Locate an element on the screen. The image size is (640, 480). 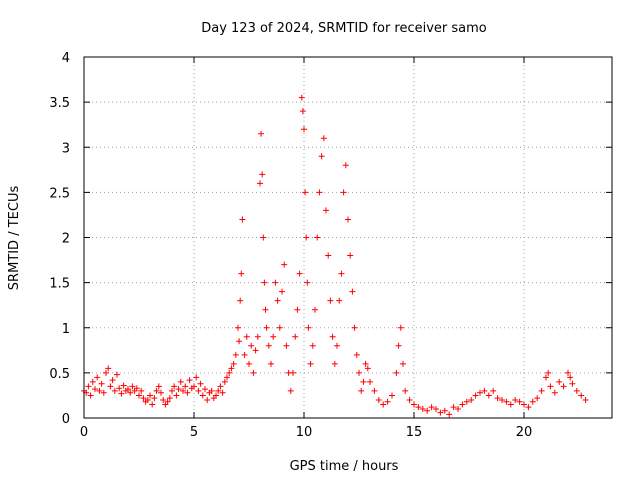
x-tick-label: 15 is located at coordinates (414, 432).